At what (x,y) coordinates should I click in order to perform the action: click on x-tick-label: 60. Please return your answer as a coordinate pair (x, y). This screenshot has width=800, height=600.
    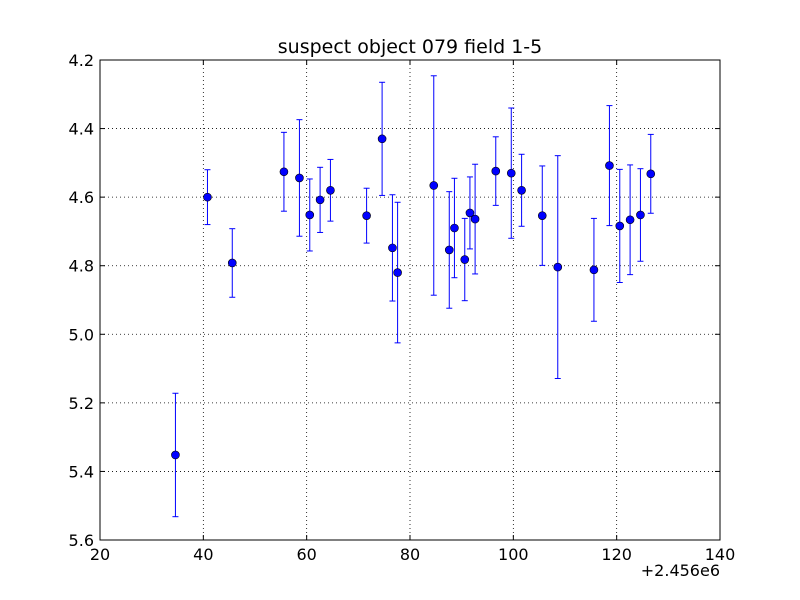
    Looking at the image, I should click on (306, 554).